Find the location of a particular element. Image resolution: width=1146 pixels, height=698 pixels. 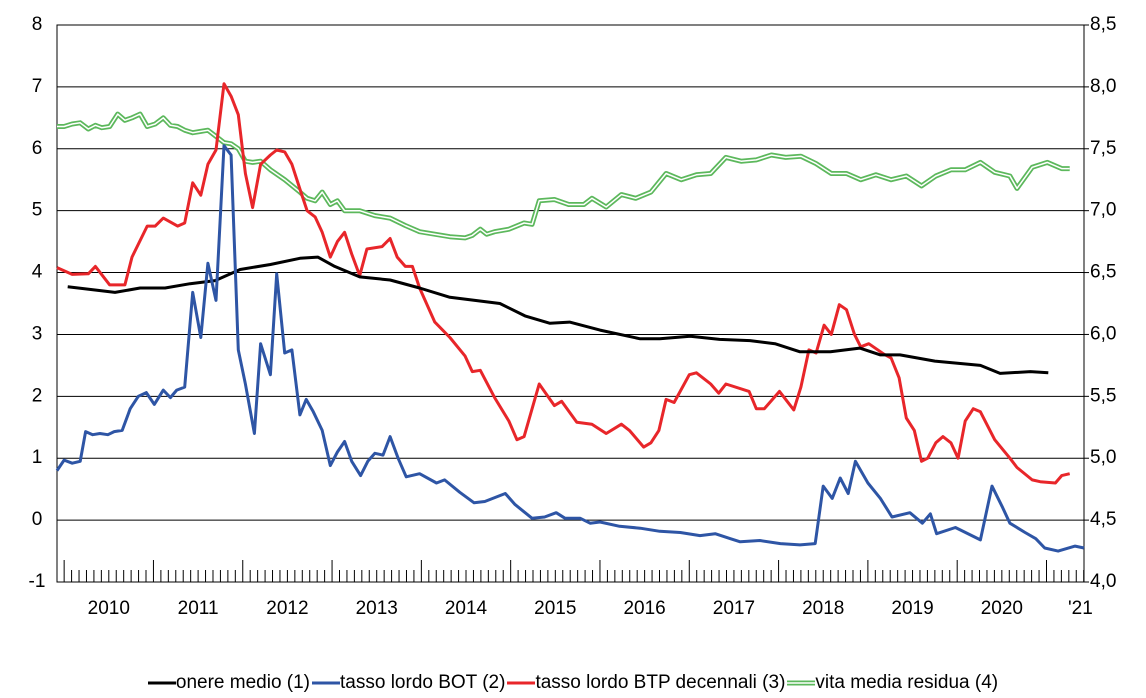

y-tick-label: 7 is located at coordinates (37, 86).